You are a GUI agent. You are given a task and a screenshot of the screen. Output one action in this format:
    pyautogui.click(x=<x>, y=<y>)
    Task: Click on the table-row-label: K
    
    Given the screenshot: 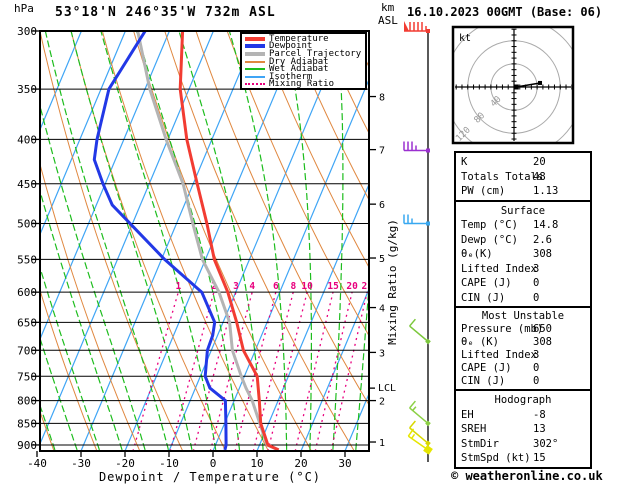 What is the action you would take?
    pyautogui.click(x=464, y=162)
    